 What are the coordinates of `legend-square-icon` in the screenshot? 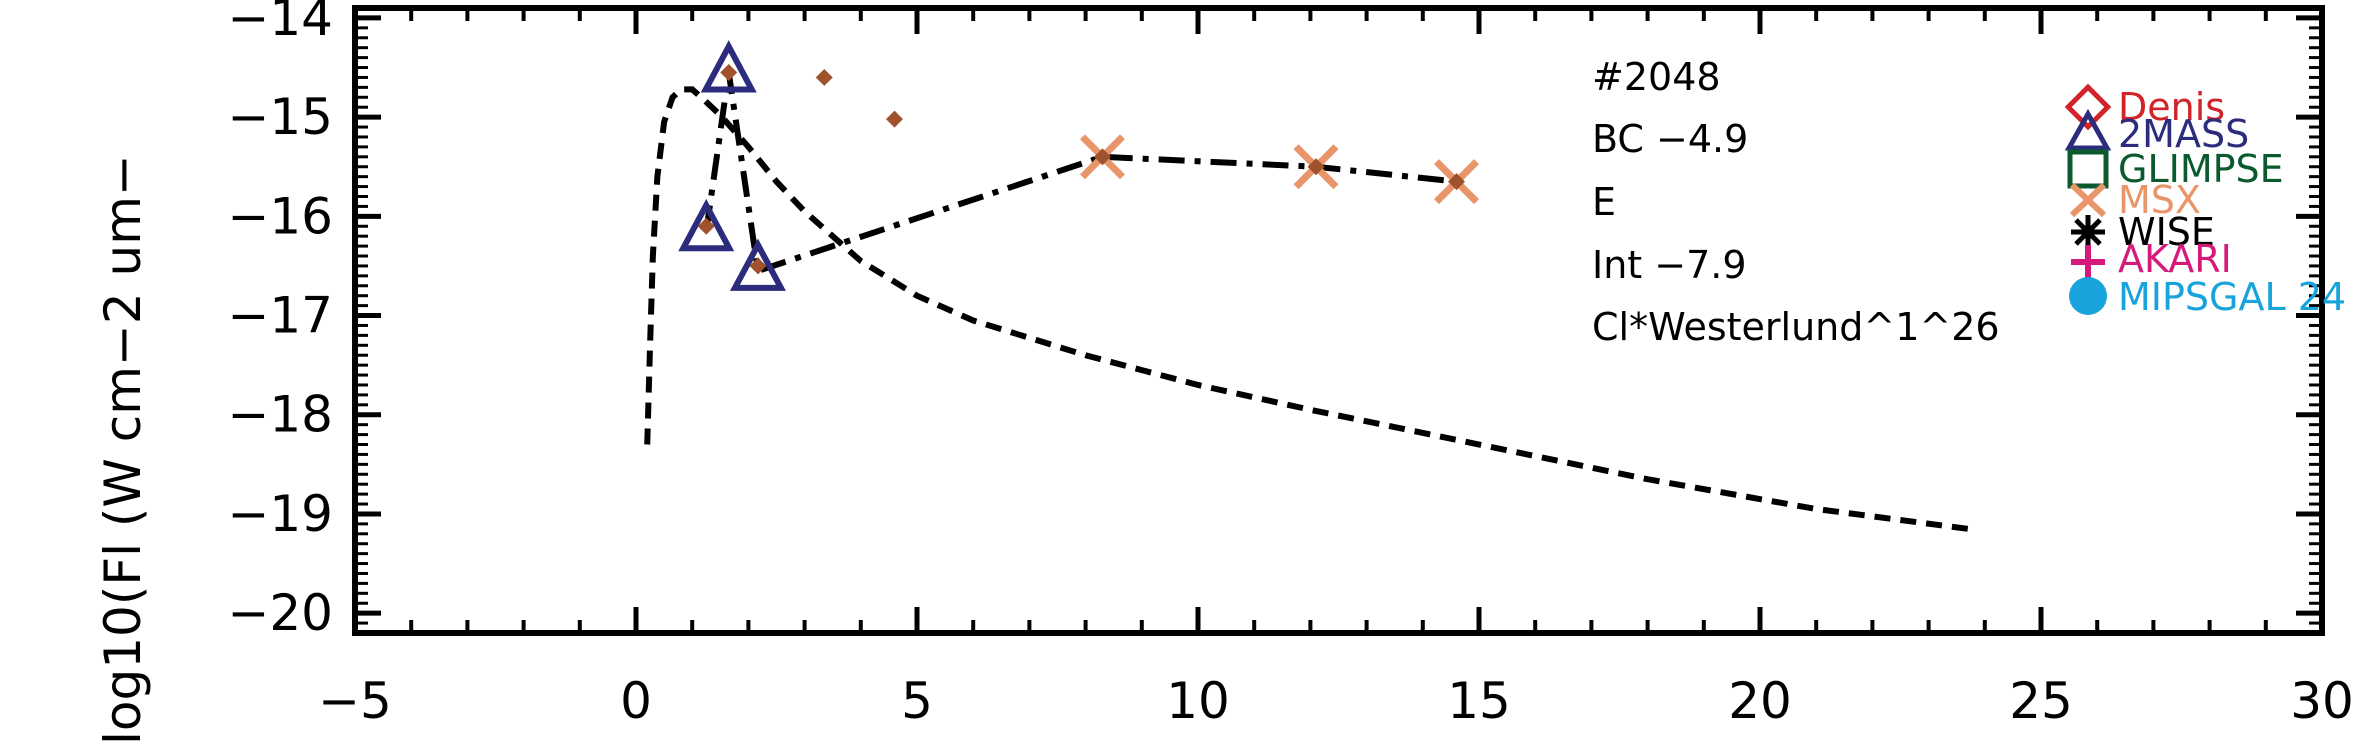 It's located at (2088, 169).